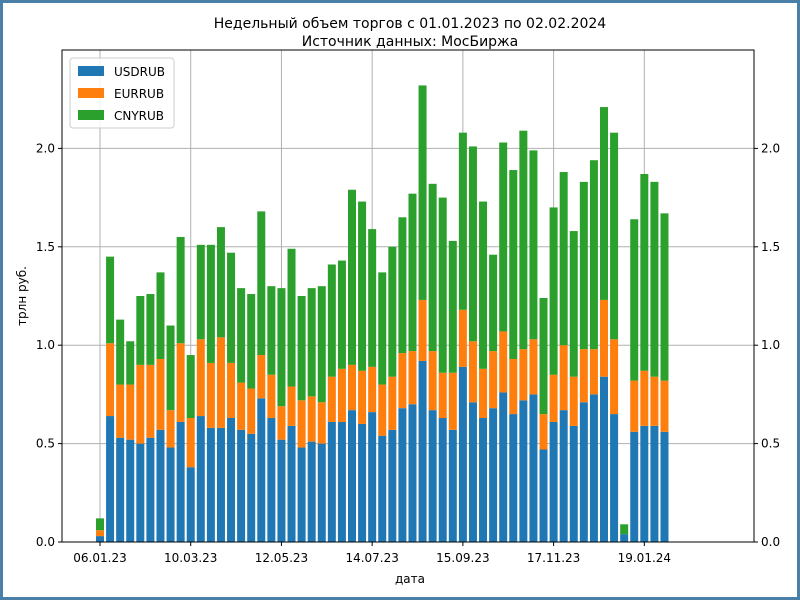  Describe the element at coordinates (91, 115) in the screenshot. I see `legend-swatch-cnyrub` at that location.